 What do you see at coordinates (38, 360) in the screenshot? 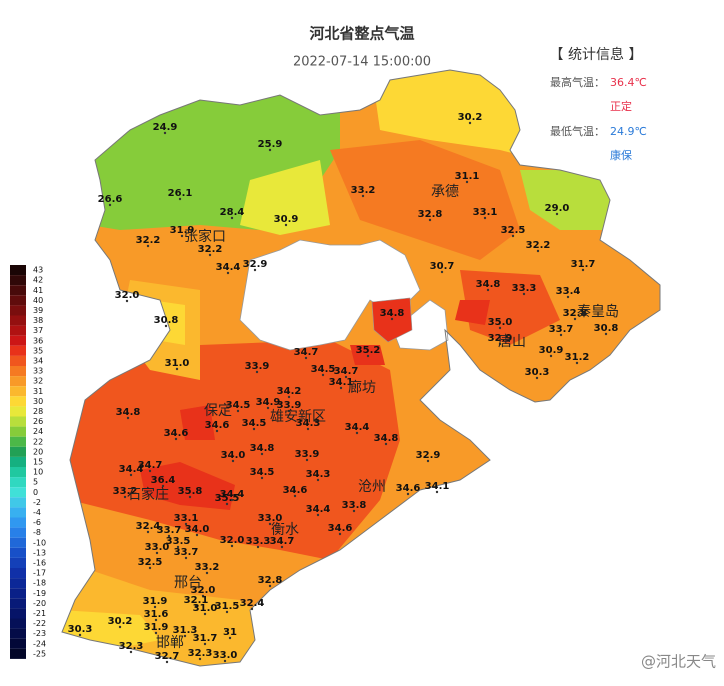
I see `legend-label: 34` at bounding box center [38, 360].